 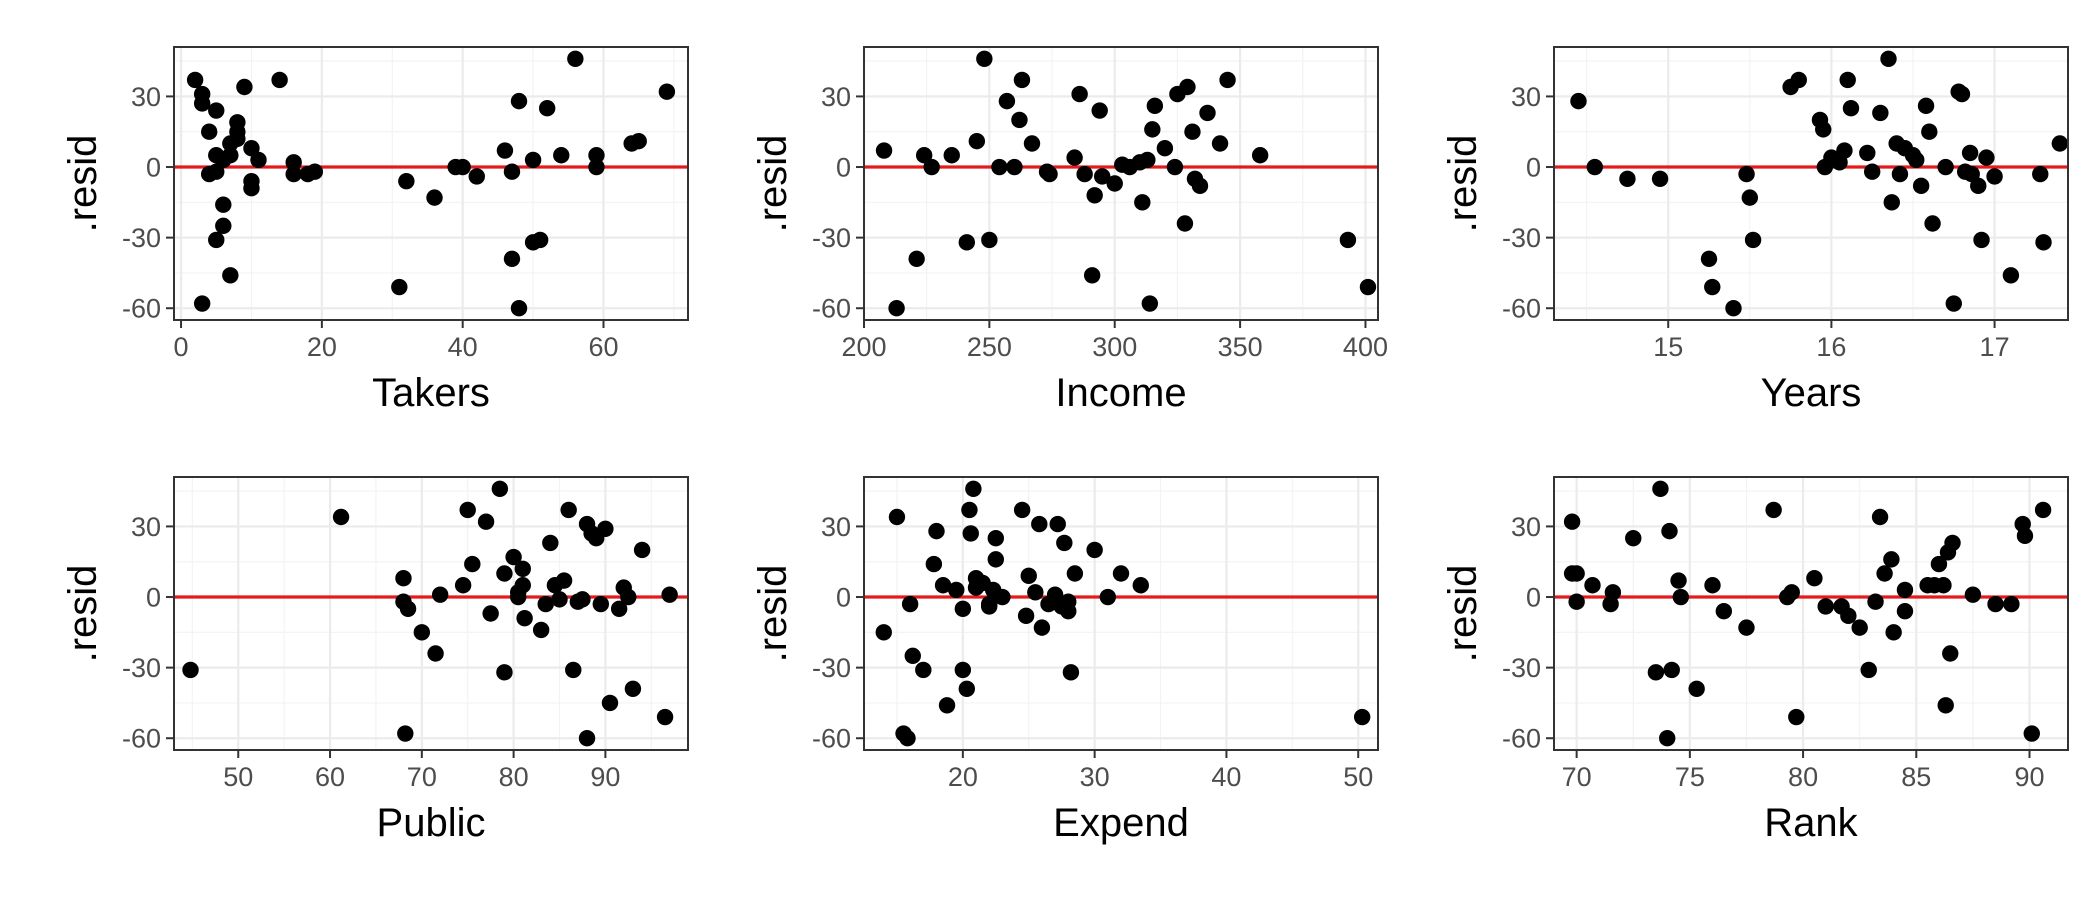 What do you see at coordinates (322, 347) in the screenshot?
I see `x-tick-label: 20` at bounding box center [322, 347].